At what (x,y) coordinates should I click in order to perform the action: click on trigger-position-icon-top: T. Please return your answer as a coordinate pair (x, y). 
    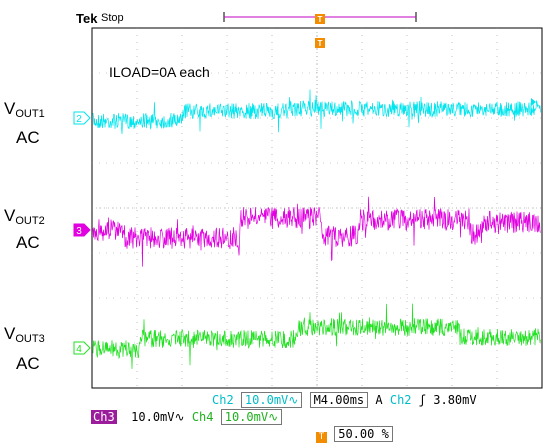
    Looking at the image, I should click on (320, 19).